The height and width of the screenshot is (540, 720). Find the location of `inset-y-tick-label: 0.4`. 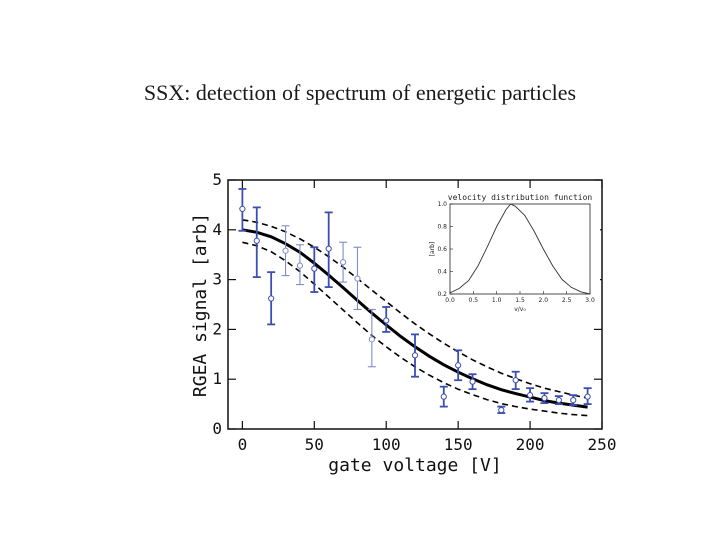

inset-y-tick-label: 0.4 is located at coordinates (442, 272).